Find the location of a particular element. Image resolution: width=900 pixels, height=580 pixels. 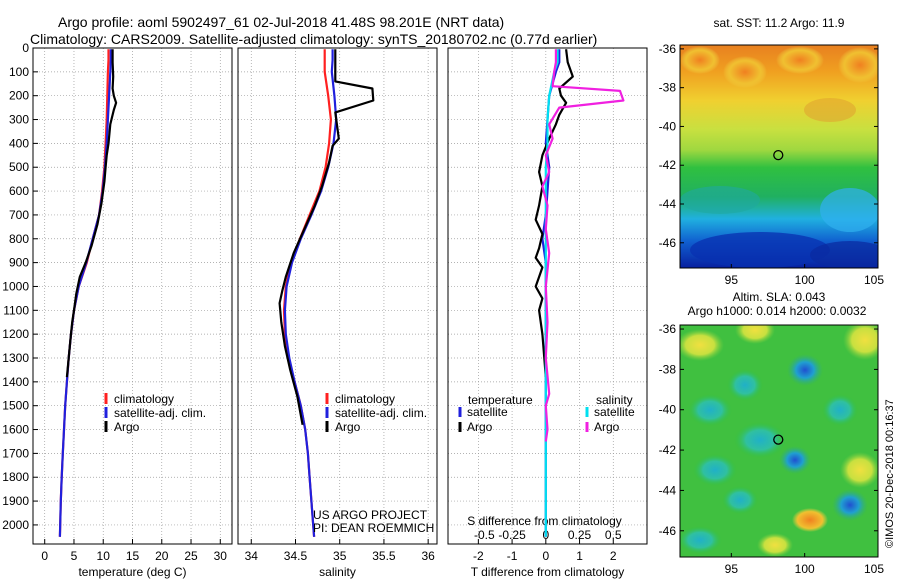

top-tick-label: 0.5 is located at coordinates (613, 535).